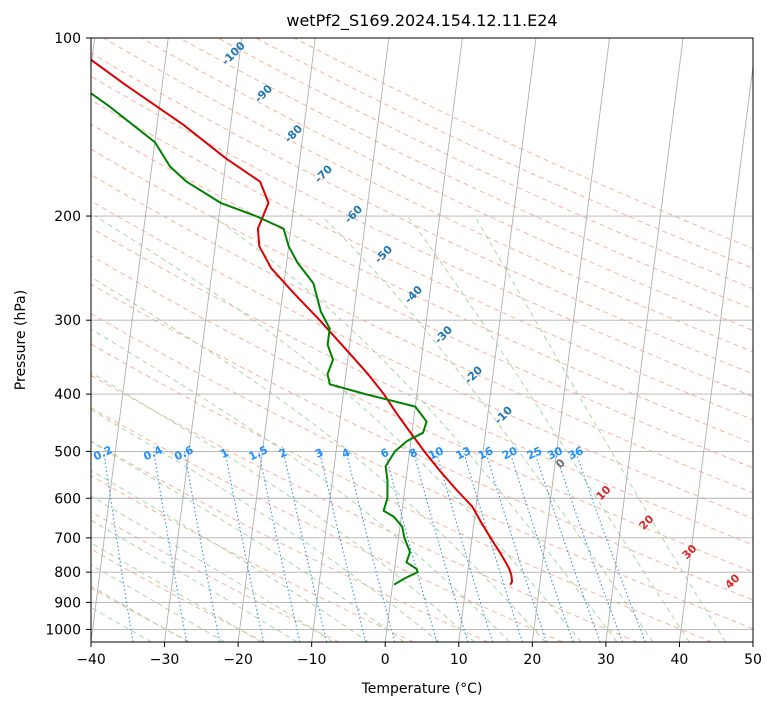 Image resolution: width=775 pixels, height=708 pixels. Describe the element at coordinates (604, 493) in the screenshot. I see `moist-adiabat-label: 10` at that location.